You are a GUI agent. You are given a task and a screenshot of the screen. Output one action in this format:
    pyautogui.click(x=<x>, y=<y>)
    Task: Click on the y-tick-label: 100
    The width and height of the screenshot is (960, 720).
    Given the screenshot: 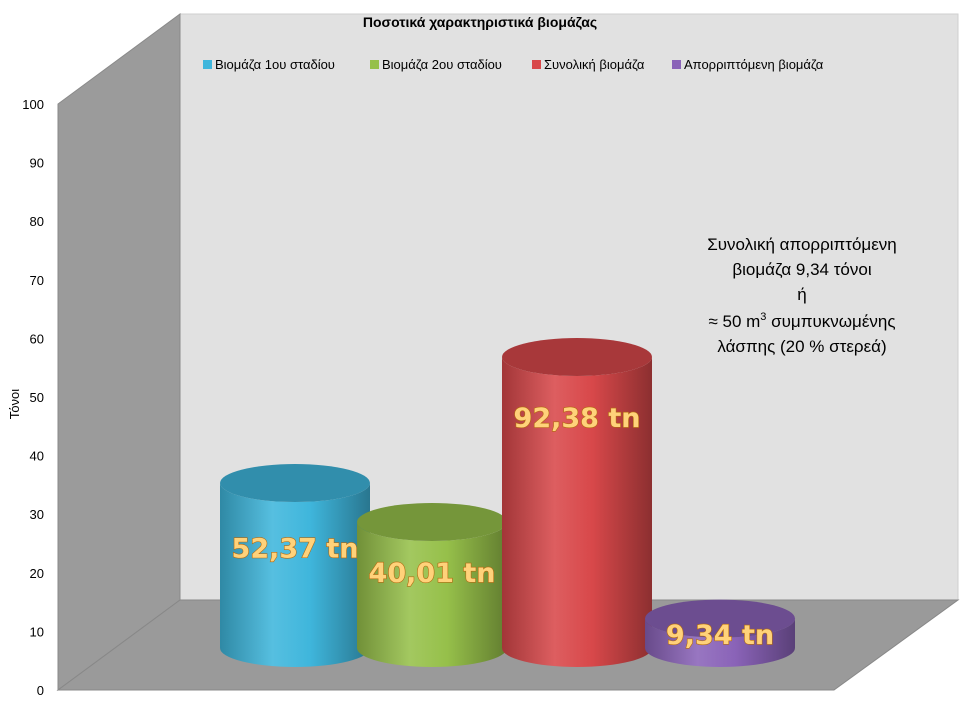 What is the action you would take?
    pyautogui.click(x=33, y=104)
    